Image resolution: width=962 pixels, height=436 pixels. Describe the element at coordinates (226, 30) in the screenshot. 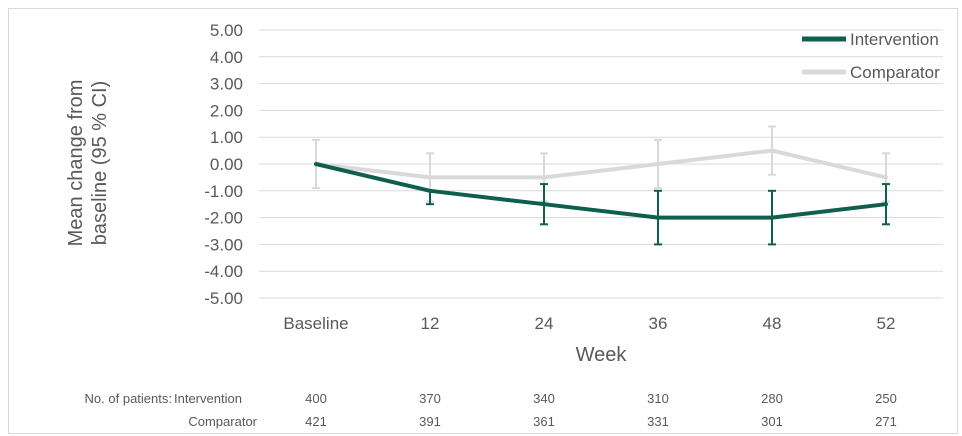

I see `y-tick-label: 5.00` at that location.